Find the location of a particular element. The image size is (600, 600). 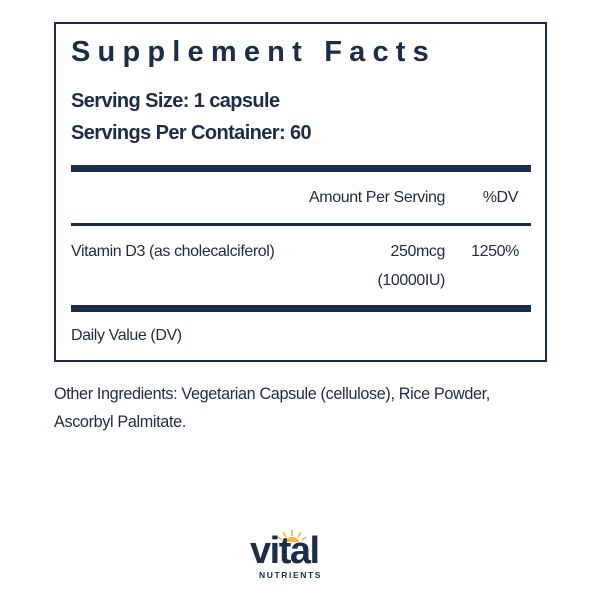

vital-nutrients-logo: vital NUTRIENTS is located at coordinates (300, 555).